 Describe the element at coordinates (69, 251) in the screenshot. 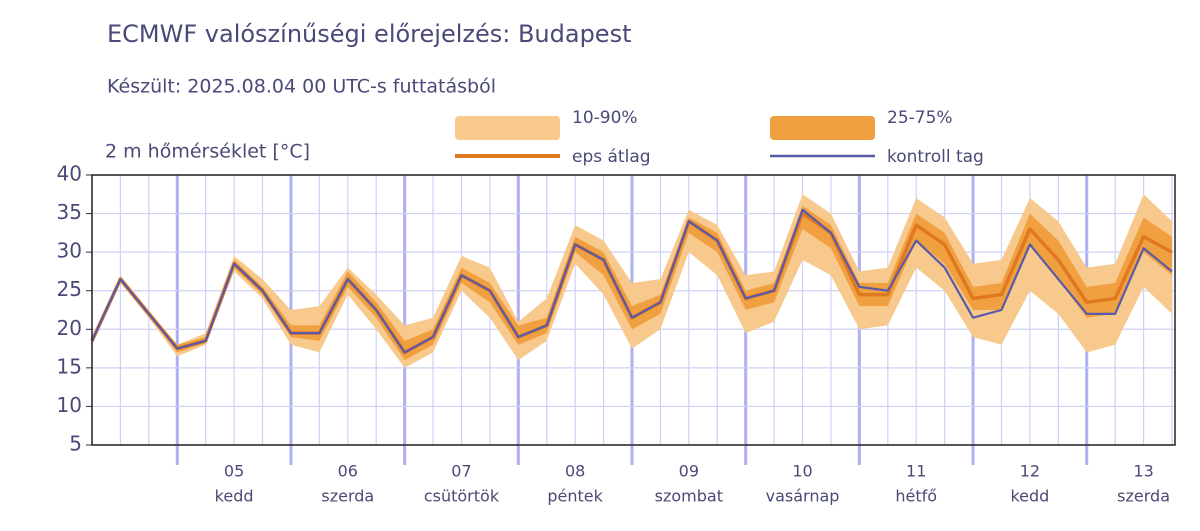

I see `y-tick-label: 30` at that location.